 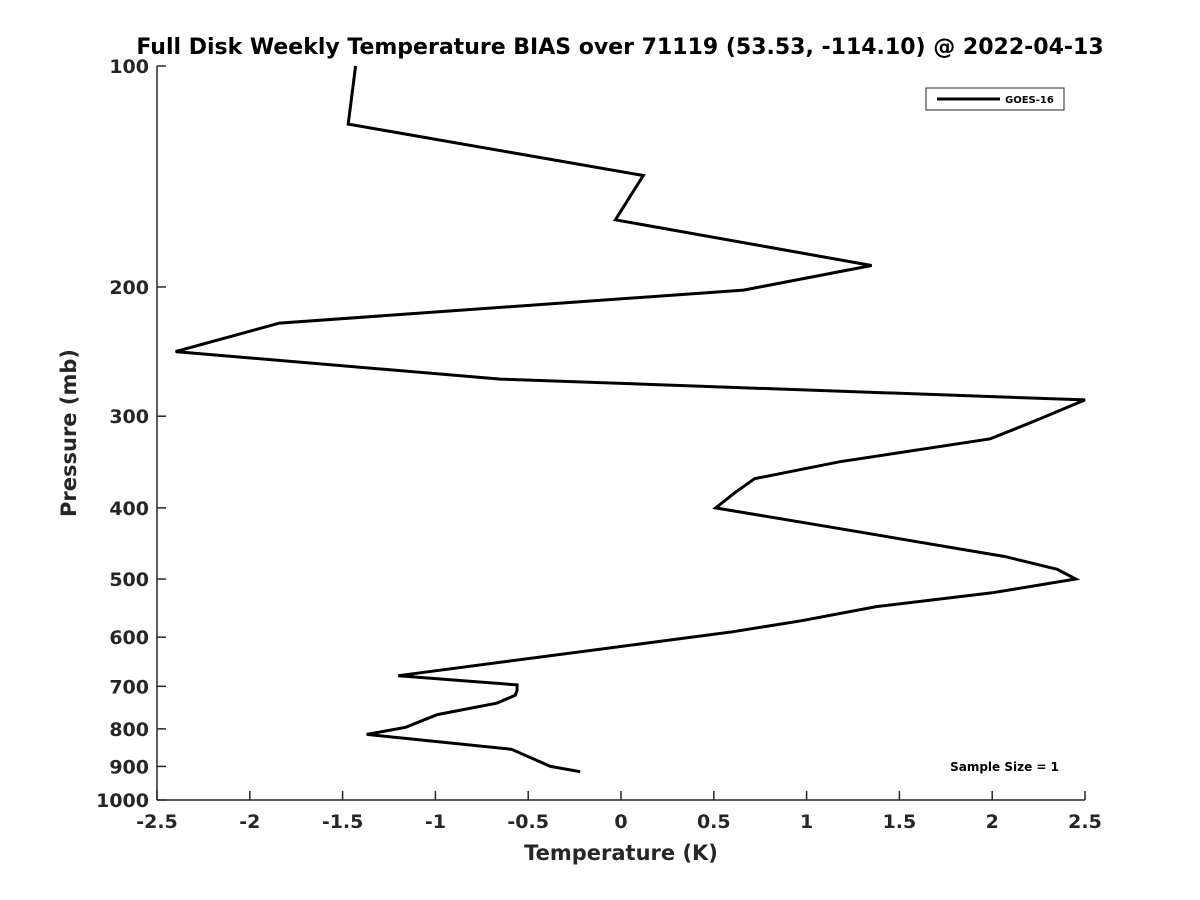 What do you see at coordinates (1029, 100) in the screenshot?
I see `legend-label: GOES-16` at bounding box center [1029, 100].